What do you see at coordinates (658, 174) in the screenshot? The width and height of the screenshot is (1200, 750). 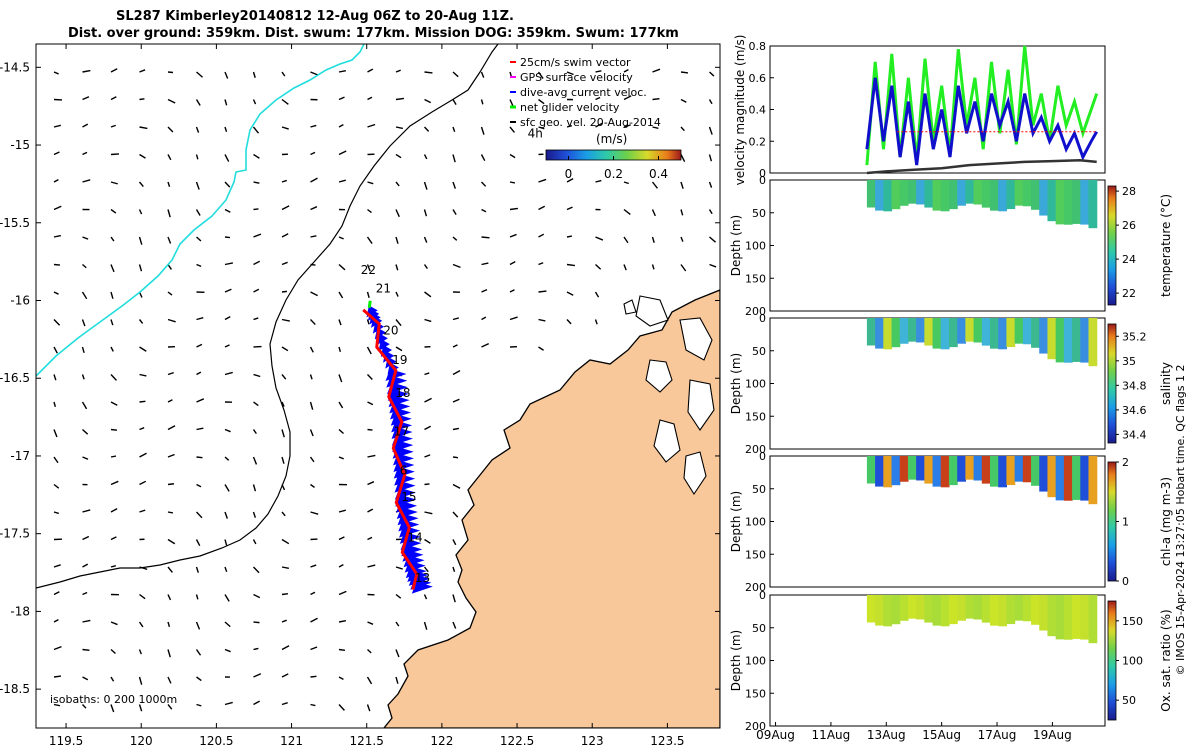 I see `speed-colorbar-tick-label: 0.4` at bounding box center [658, 174].